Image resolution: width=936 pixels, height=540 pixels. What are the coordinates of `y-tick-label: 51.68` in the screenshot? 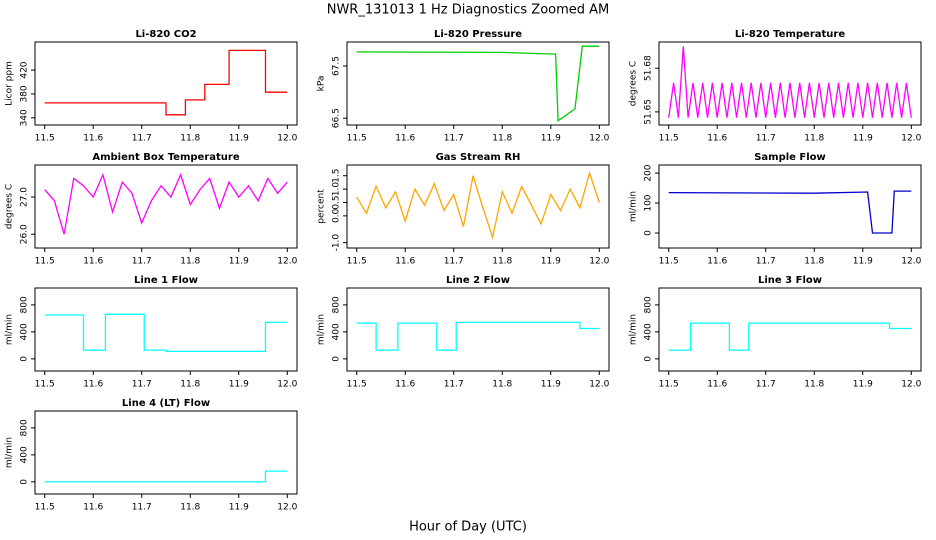 It's located at (649, 68).